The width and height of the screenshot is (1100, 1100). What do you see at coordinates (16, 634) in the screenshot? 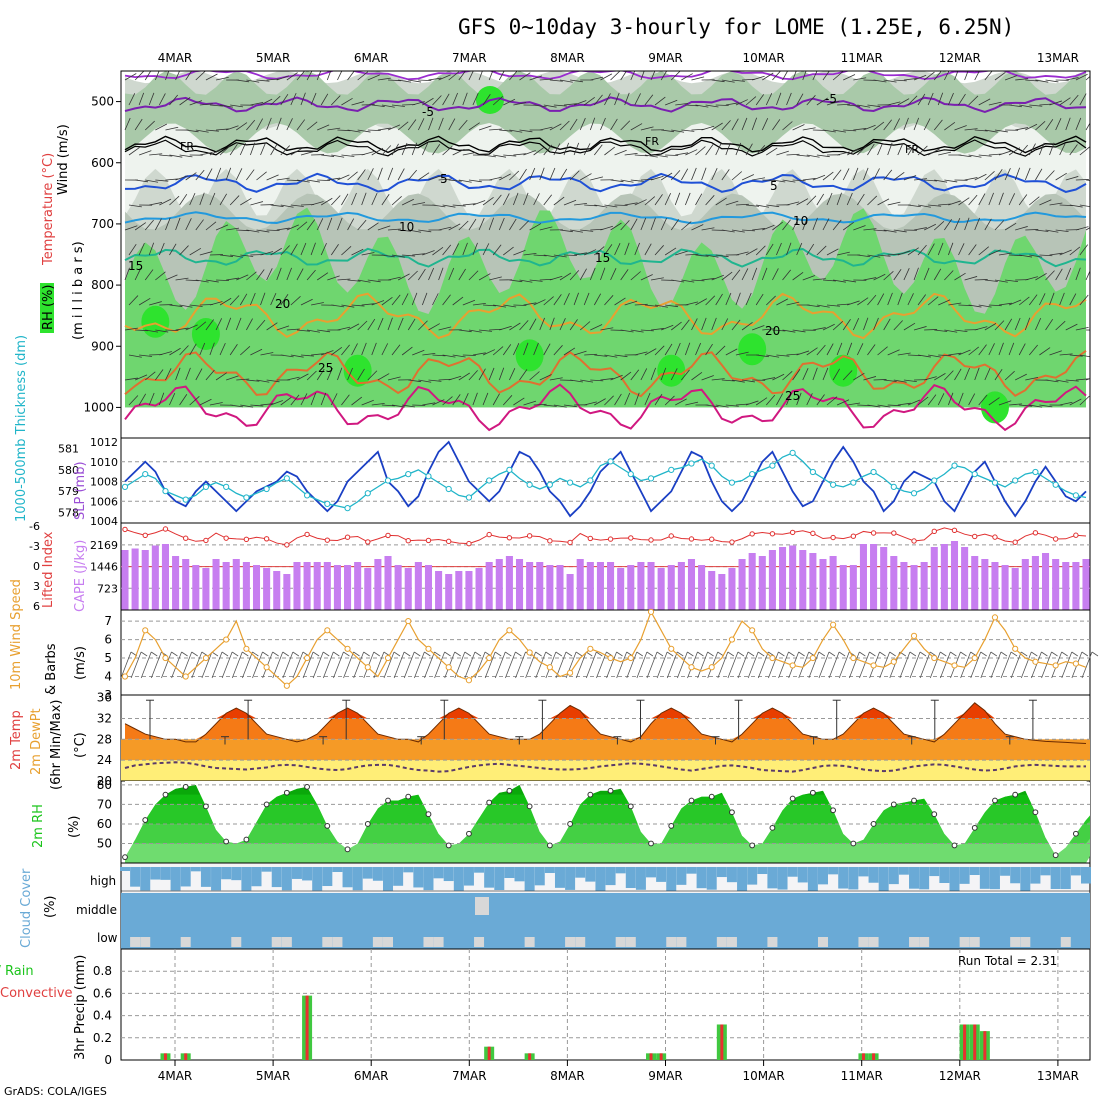
I see `wind-speed-axis-label: 10m Wind Speed` at bounding box center [16, 634].